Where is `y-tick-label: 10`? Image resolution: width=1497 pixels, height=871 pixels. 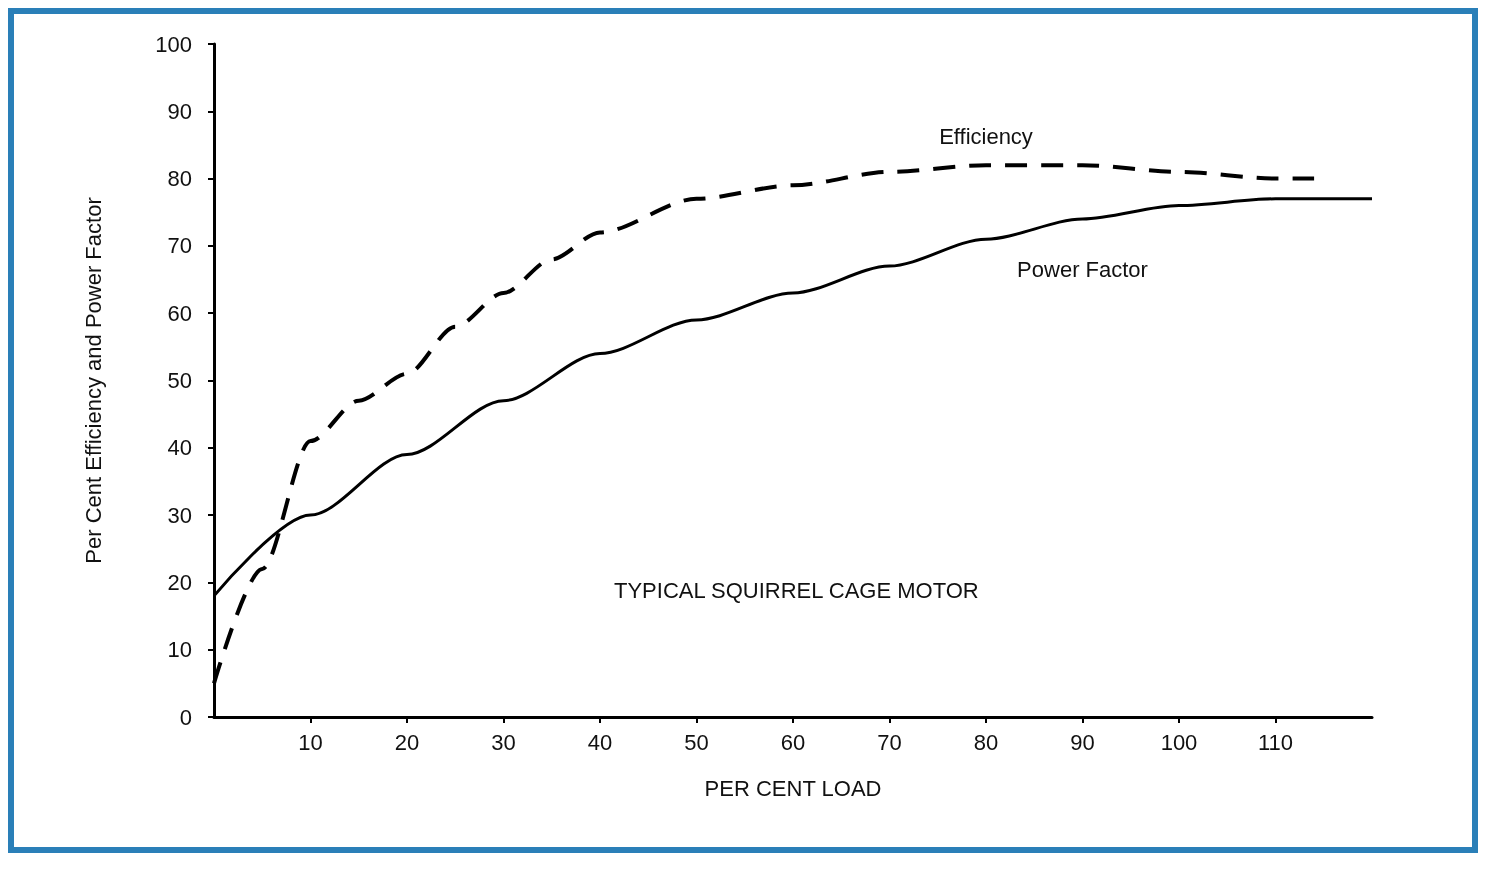 y-tick-label: 10 is located at coordinates (179, 650).